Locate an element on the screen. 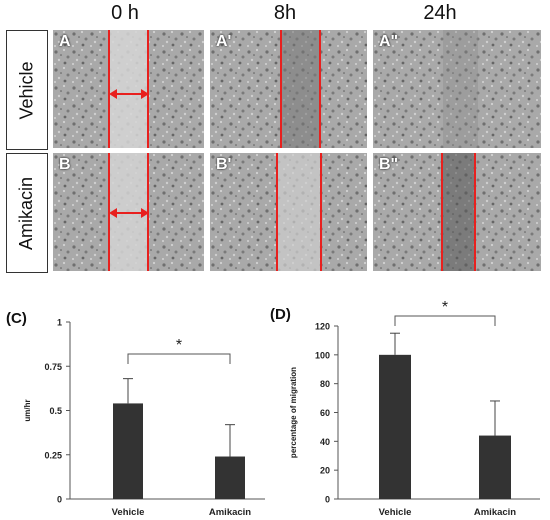 This screenshot has height=520, width=550. micrograph-vehicle-8h: A' is located at coordinates (288, 89).